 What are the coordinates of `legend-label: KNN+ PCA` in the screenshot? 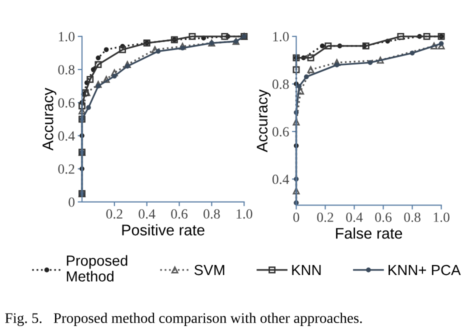 It's located at (424, 270).